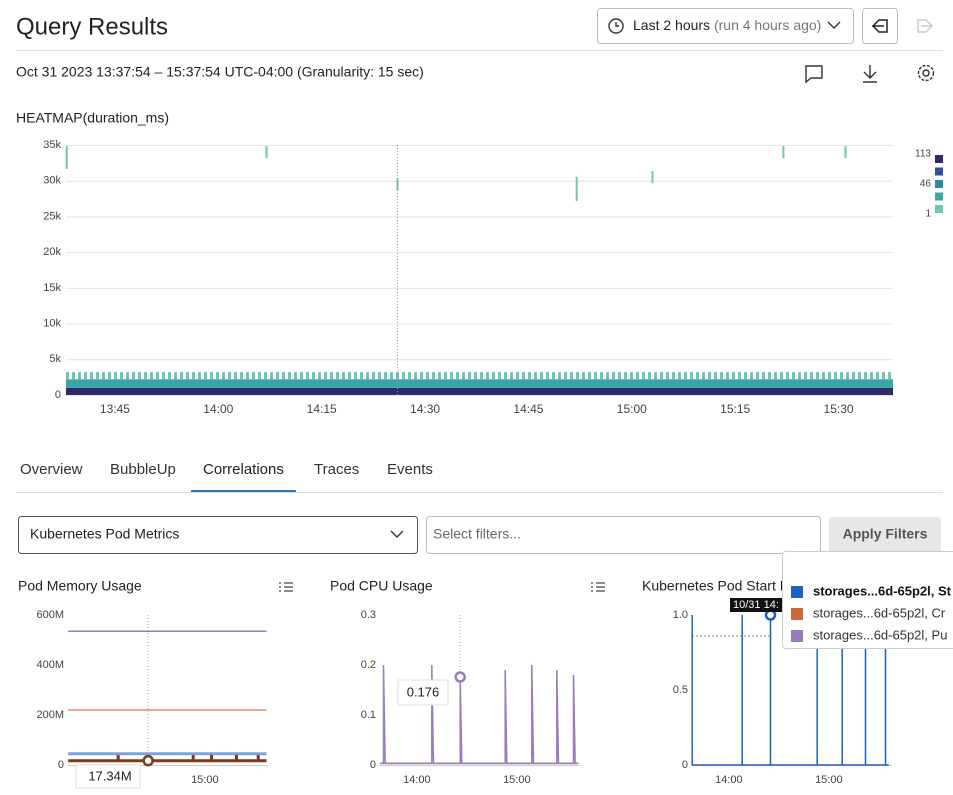 This screenshot has height=795, width=953. Describe the element at coordinates (50, 615) in the screenshot. I see `y-tick-label: 600M` at that location.